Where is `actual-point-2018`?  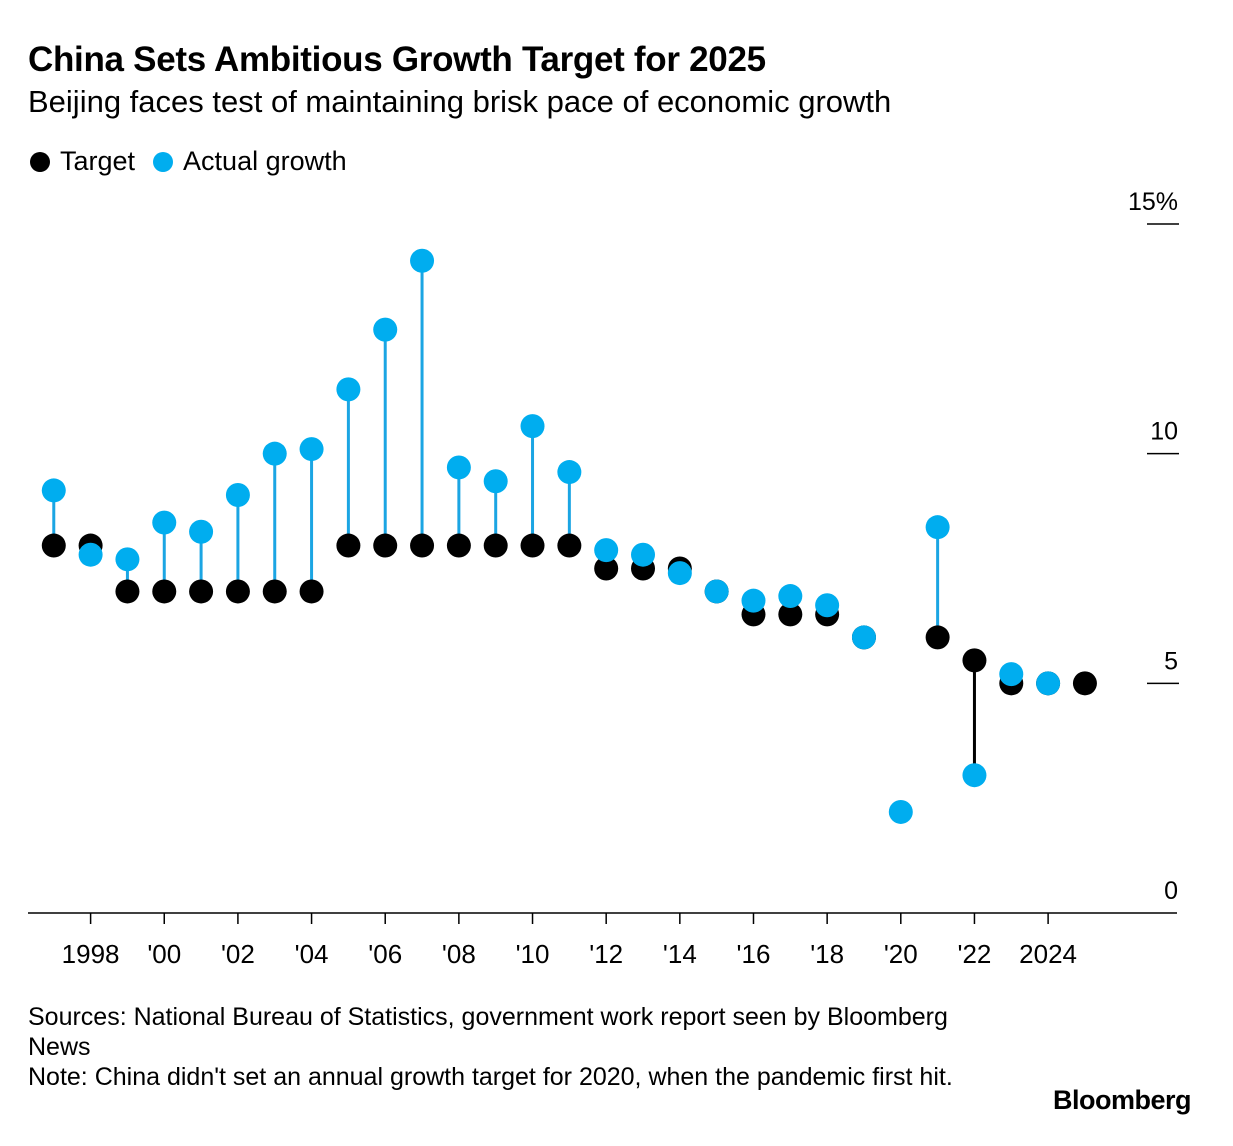
actual-point-2018 is located at coordinates (827, 605).